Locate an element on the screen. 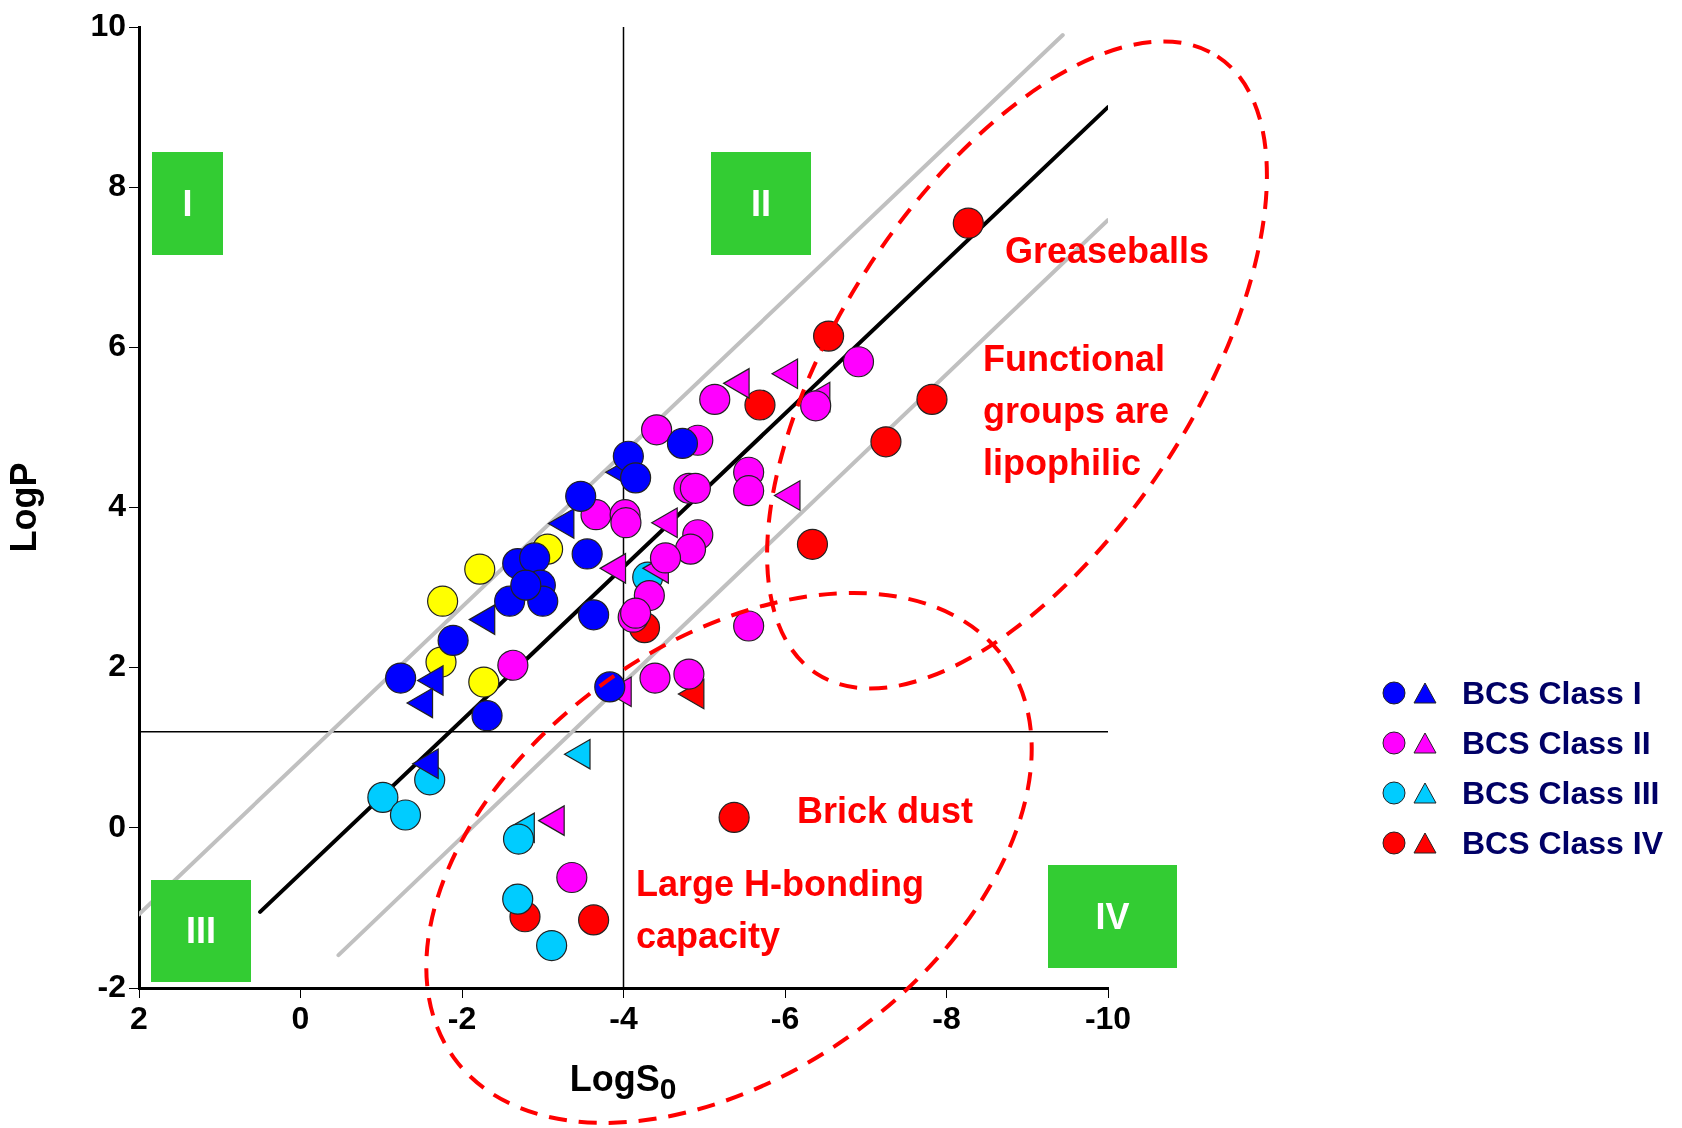 The height and width of the screenshot is (1128, 1682). y-tick-label: 0 is located at coordinates (117, 825).